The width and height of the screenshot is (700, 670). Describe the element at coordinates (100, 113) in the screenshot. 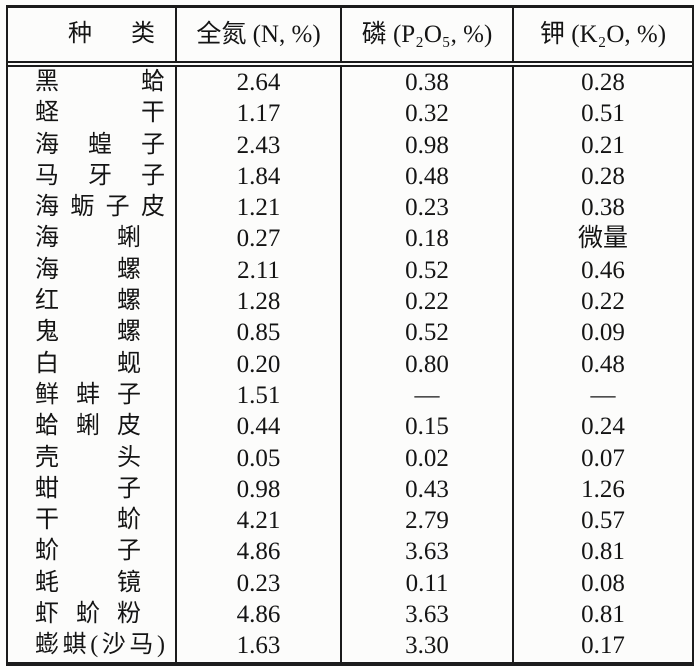

I see `species-name: 蛏干` at that location.